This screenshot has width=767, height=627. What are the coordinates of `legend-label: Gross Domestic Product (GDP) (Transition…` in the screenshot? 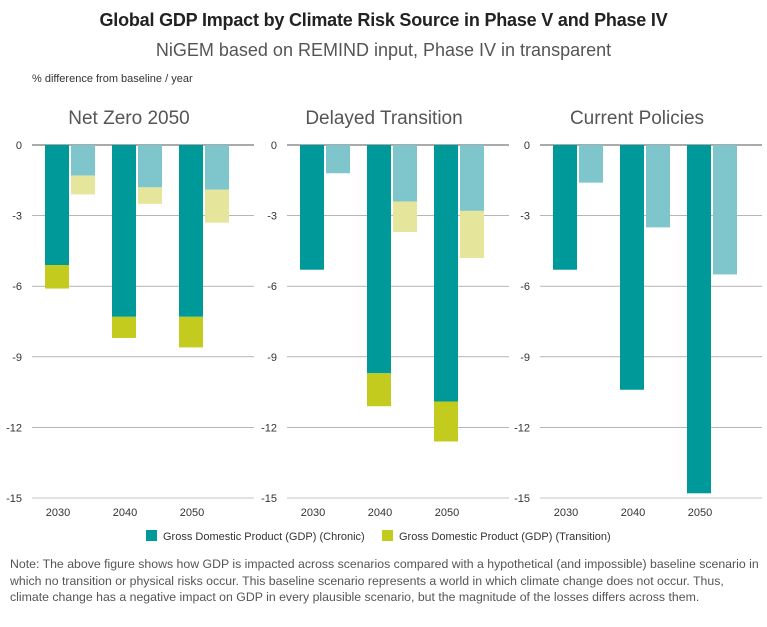 It's located at (505, 537).